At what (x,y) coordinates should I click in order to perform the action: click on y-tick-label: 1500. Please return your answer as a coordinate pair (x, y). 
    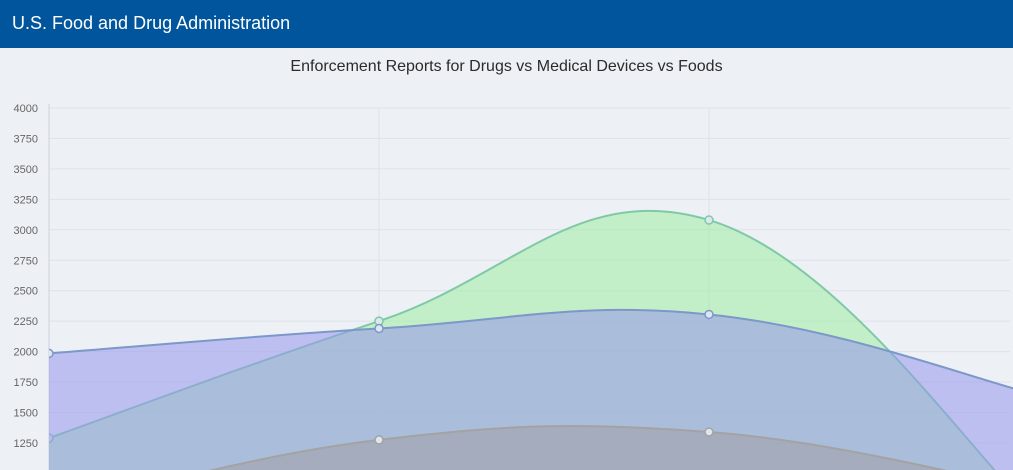
    Looking at the image, I should click on (26, 414).